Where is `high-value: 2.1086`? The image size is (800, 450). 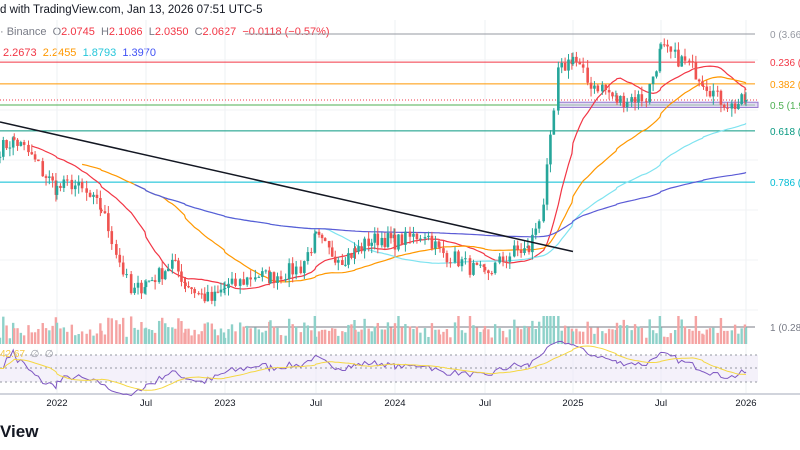
high-value: 2.1086 is located at coordinates (125, 32).